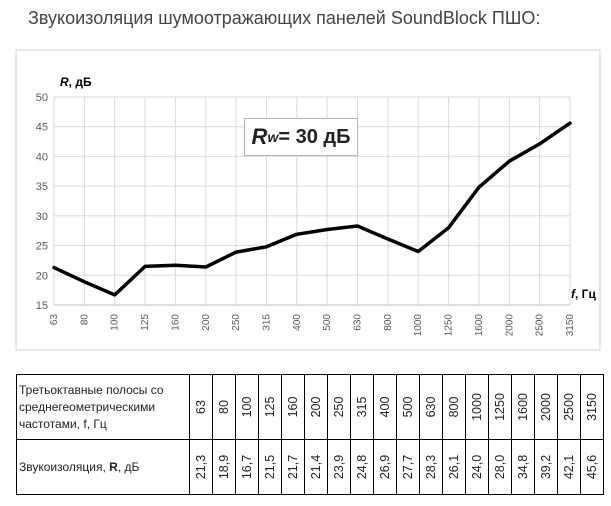 This screenshot has width=611, height=506. I want to click on frequency-cell: 80, so click(224, 407).